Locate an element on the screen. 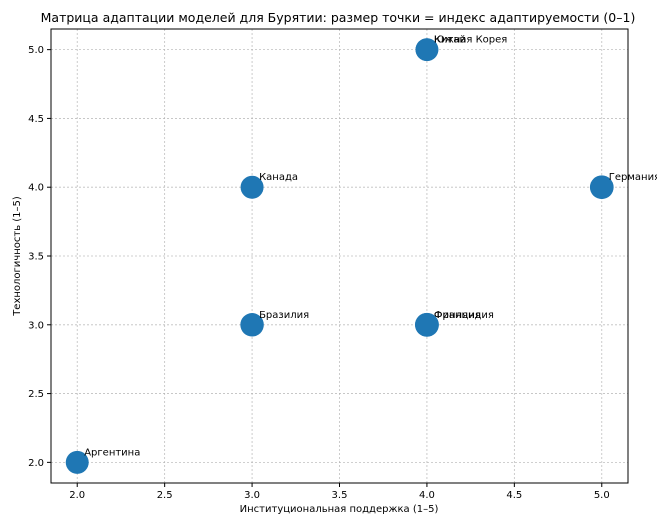 This screenshot has height=515, width=657. data-point-label: Бразилия is located at coordinates (284, 315).